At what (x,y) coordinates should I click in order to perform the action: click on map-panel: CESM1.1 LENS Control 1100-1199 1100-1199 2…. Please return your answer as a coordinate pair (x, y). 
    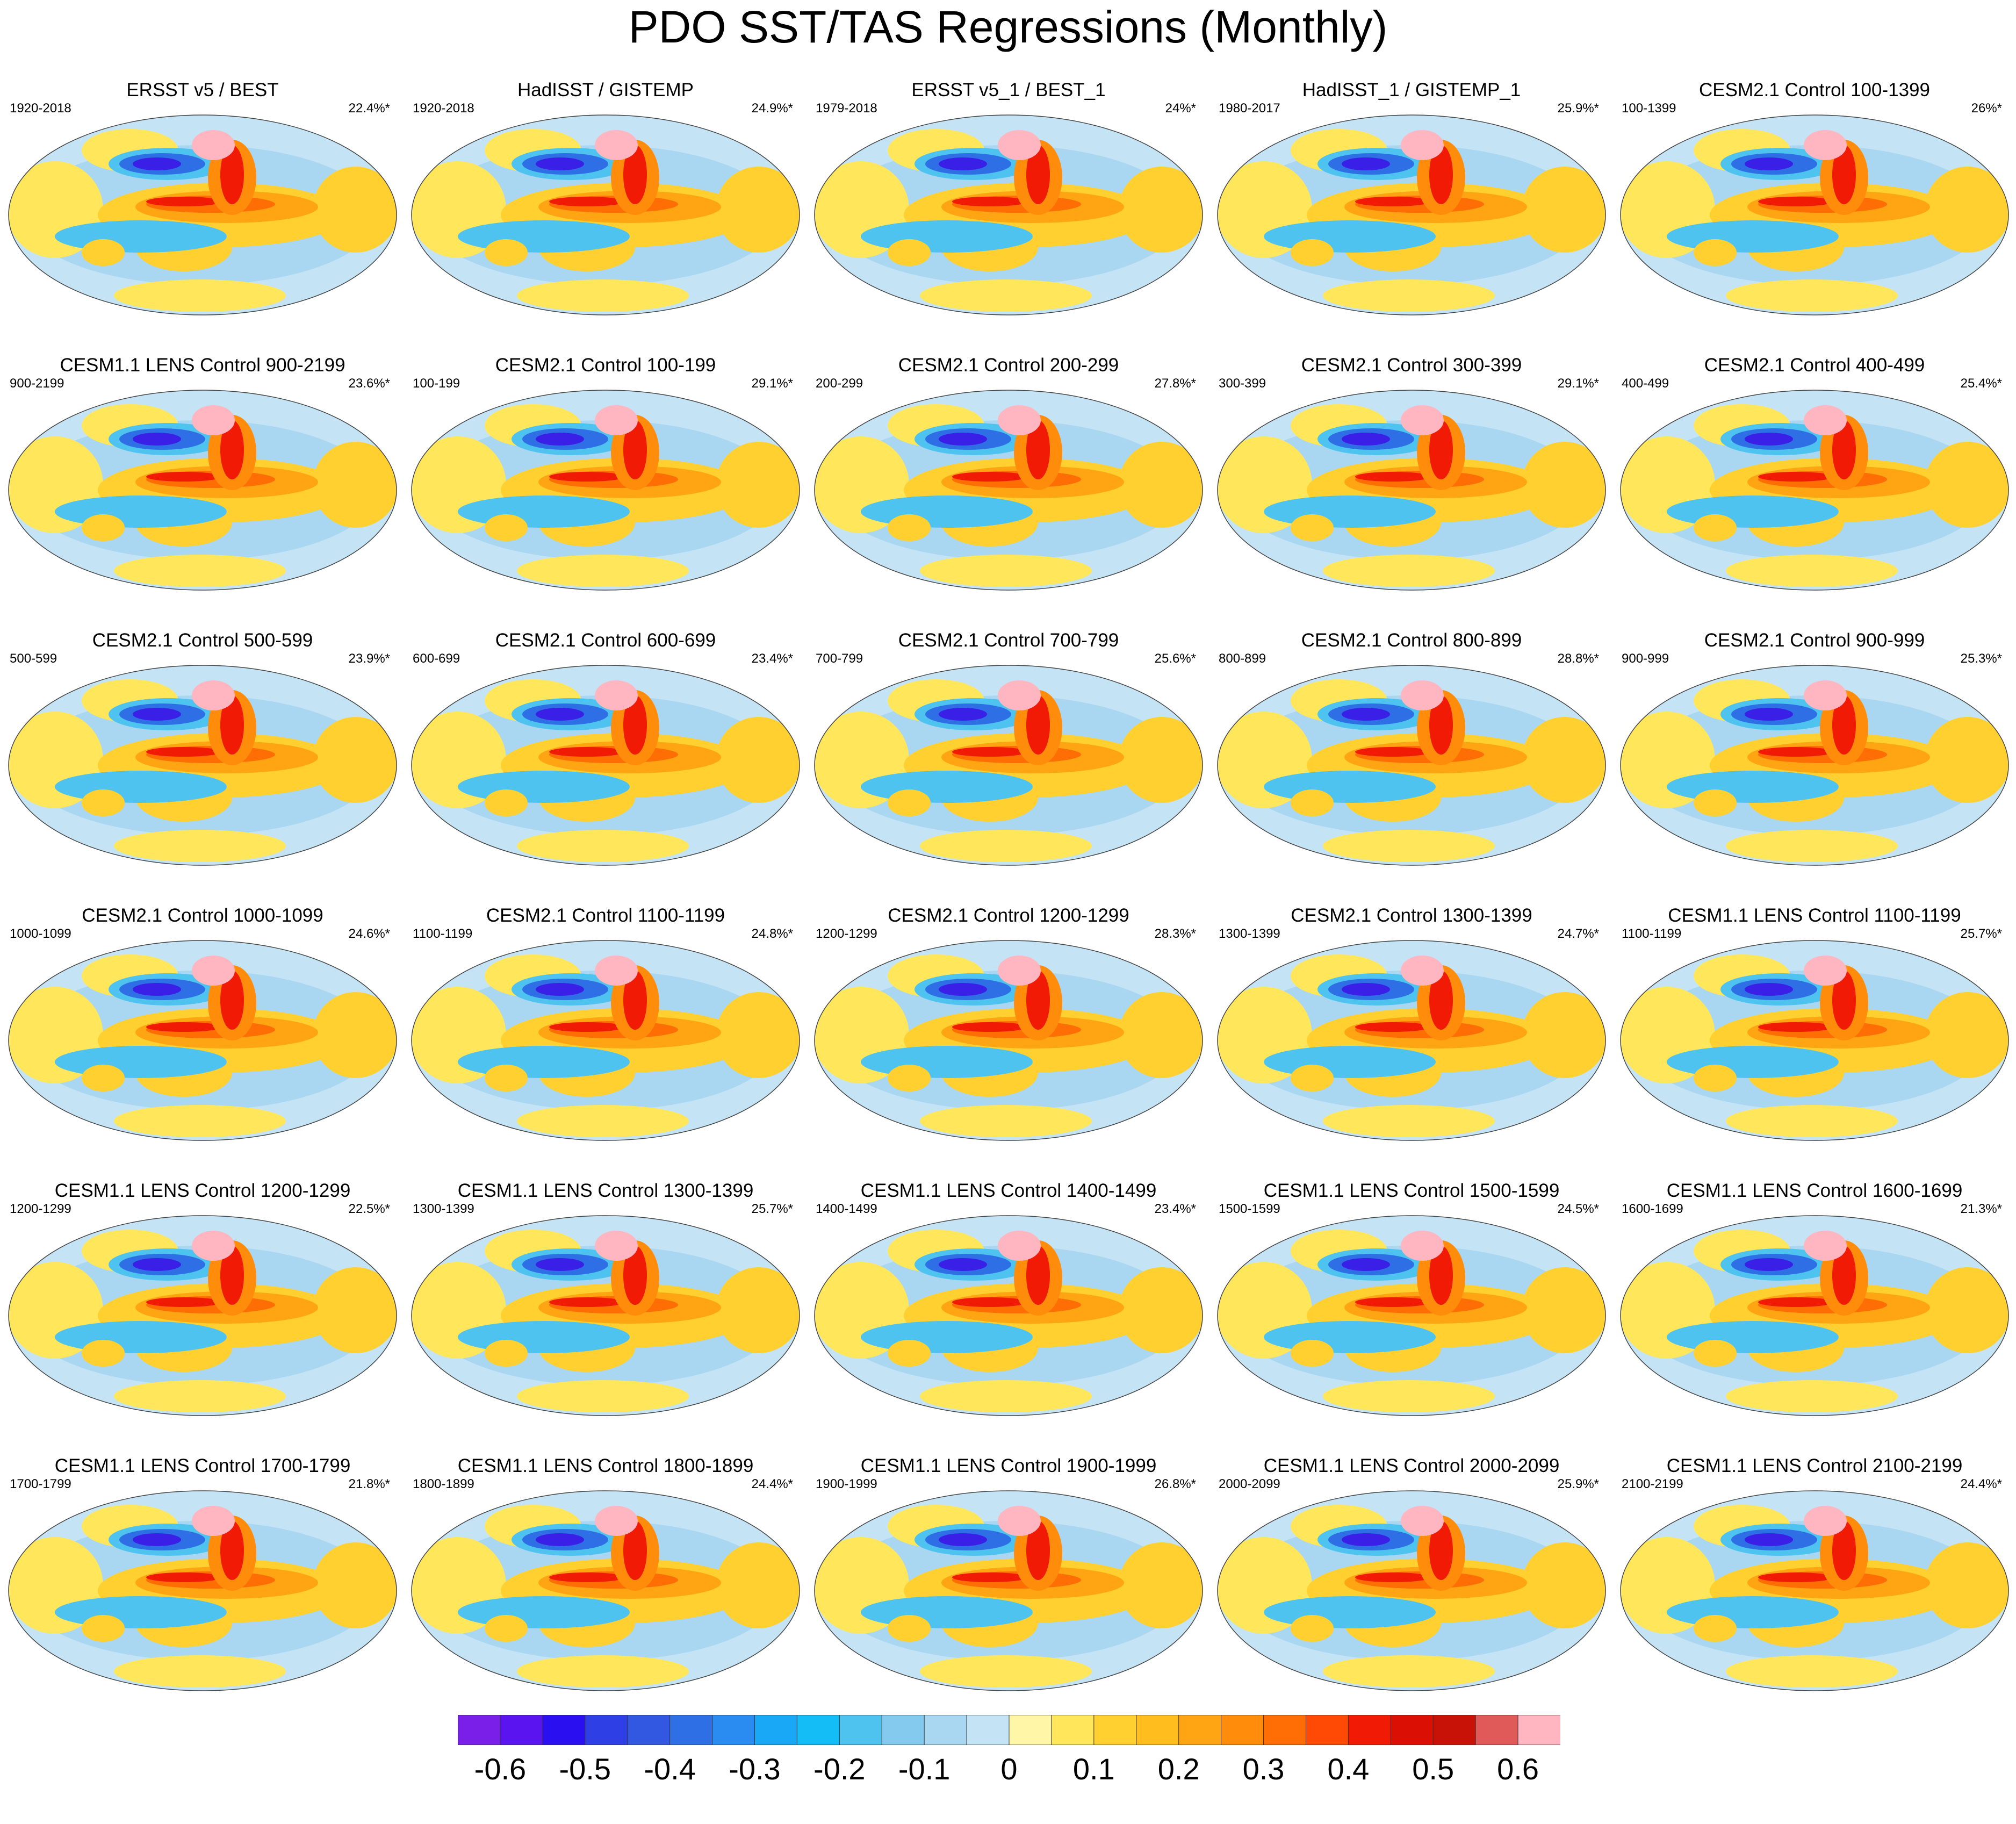
    Looking at the image, I should click on (1814, 1039).